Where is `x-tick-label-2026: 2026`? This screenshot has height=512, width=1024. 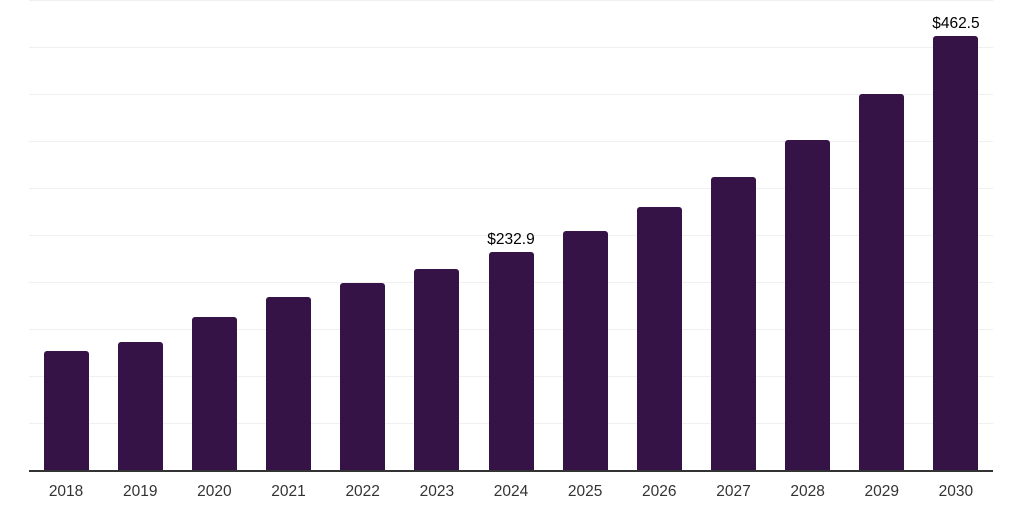 x-tick-label-2026: 2026 is located at coordinates (659, 491).